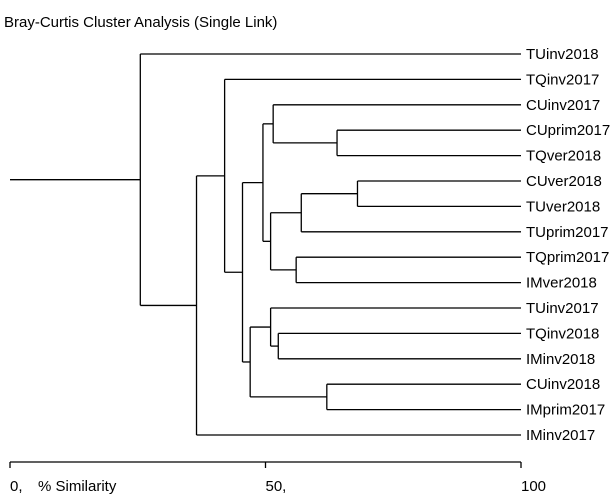 Image resolution: width=611 pixels, height=495 pixels. What do you see at coordinates (563, 384) in the screenshot?
I see `leaf-label: CUinv2018` at bounding box center [563, 384].